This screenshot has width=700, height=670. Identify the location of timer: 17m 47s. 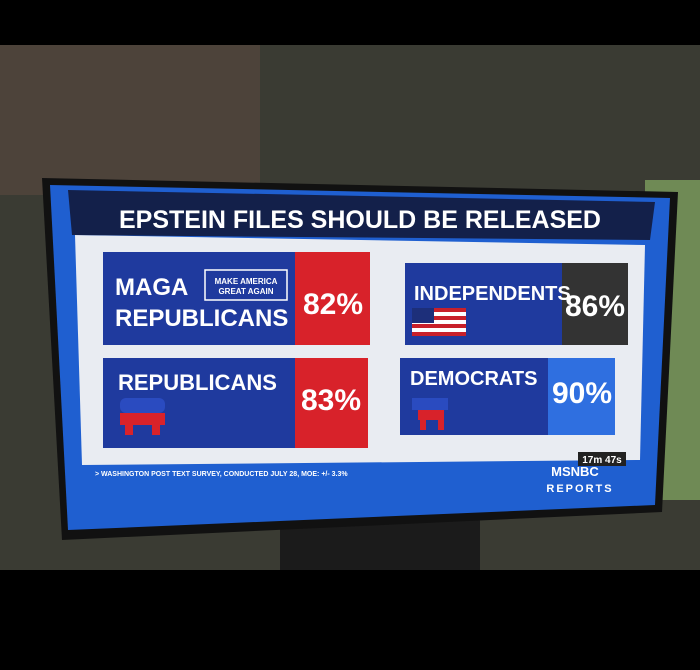
(602, 460).